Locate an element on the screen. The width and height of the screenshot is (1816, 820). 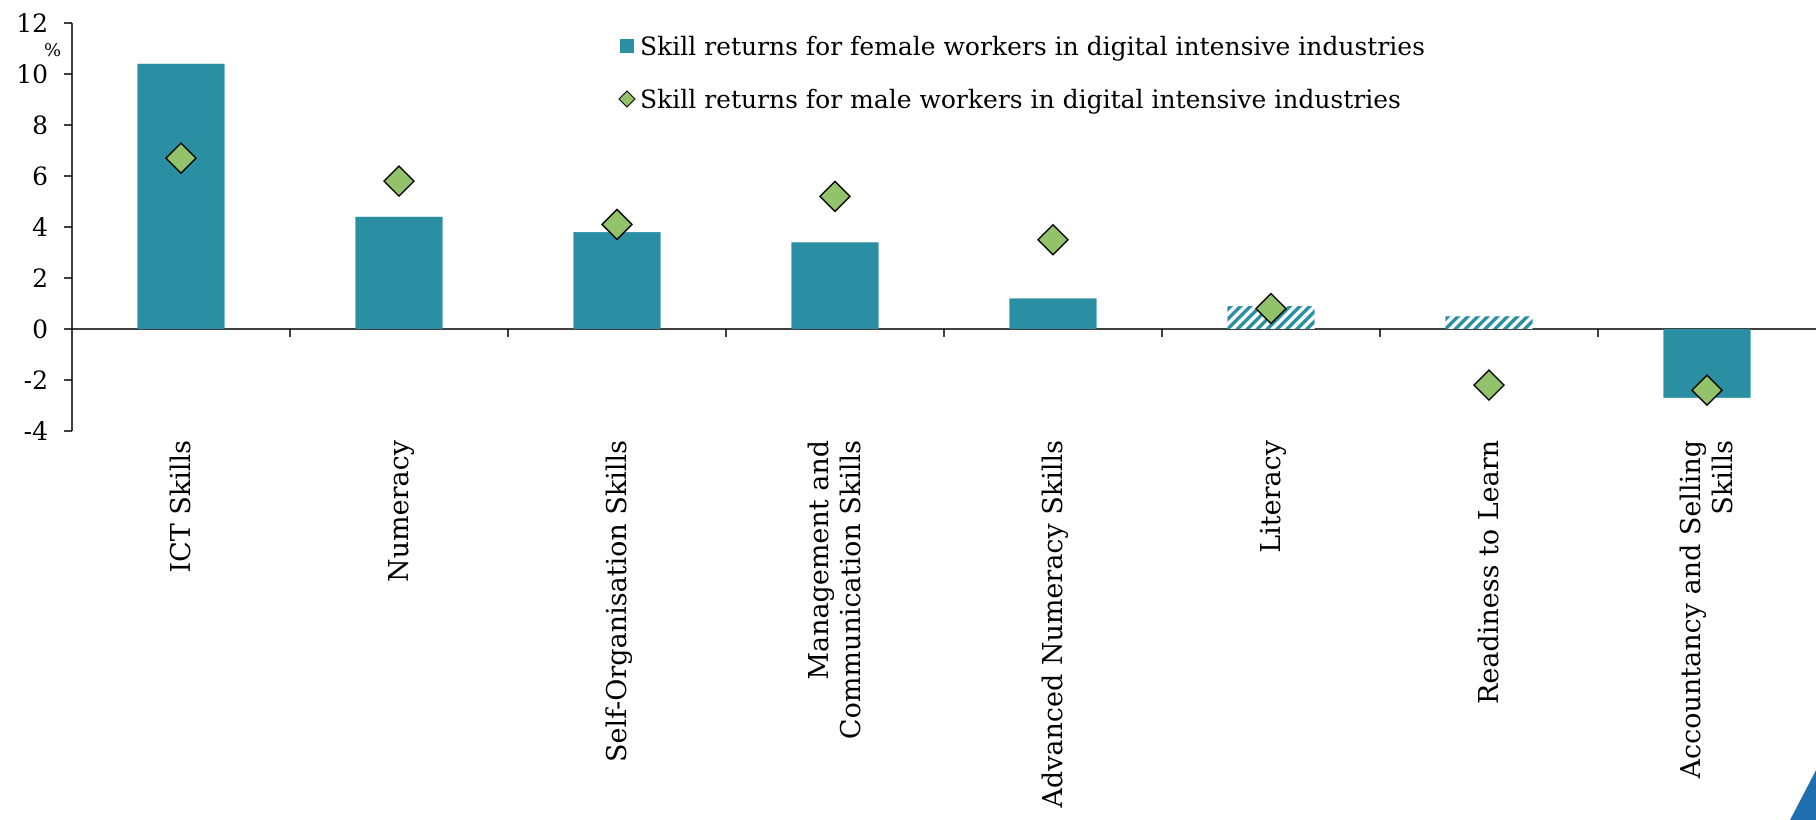
corner-decoration is located at coordinates (1803, 795).